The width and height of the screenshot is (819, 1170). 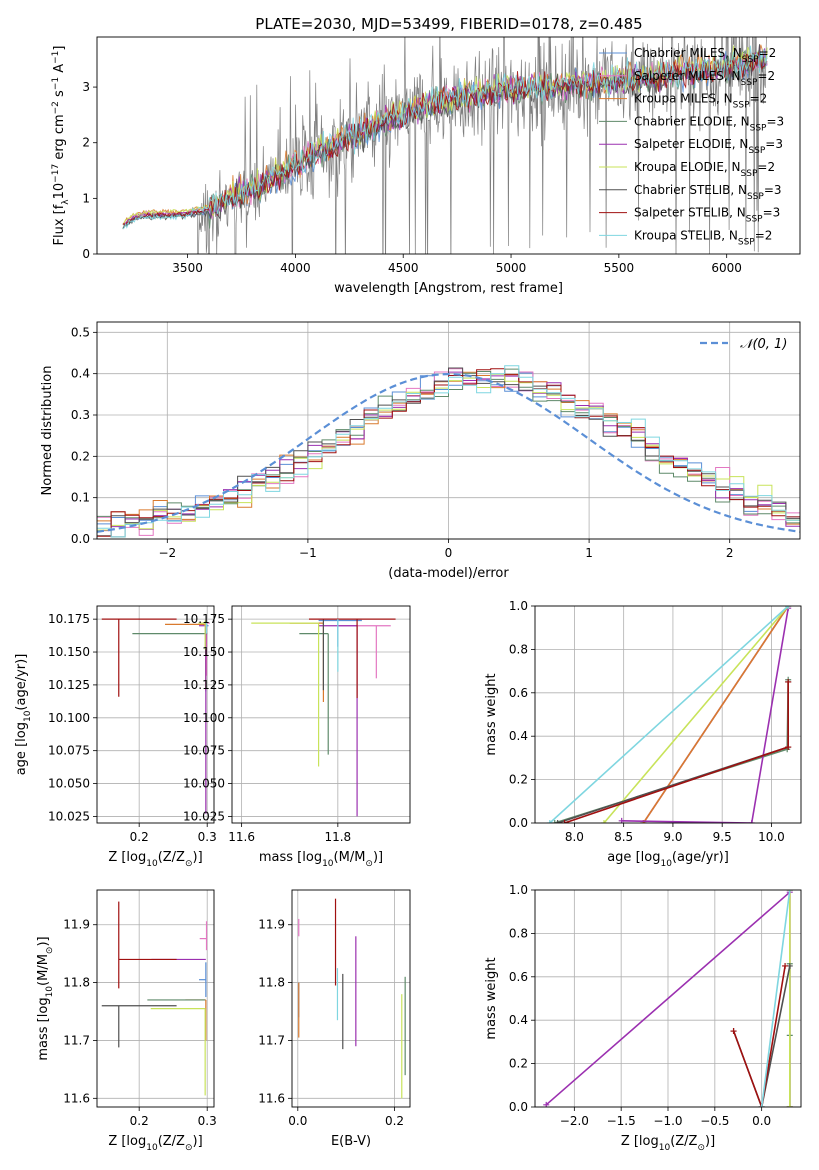 I want to click on x-tick-label: −1.0, so click(x=667, y=1121).